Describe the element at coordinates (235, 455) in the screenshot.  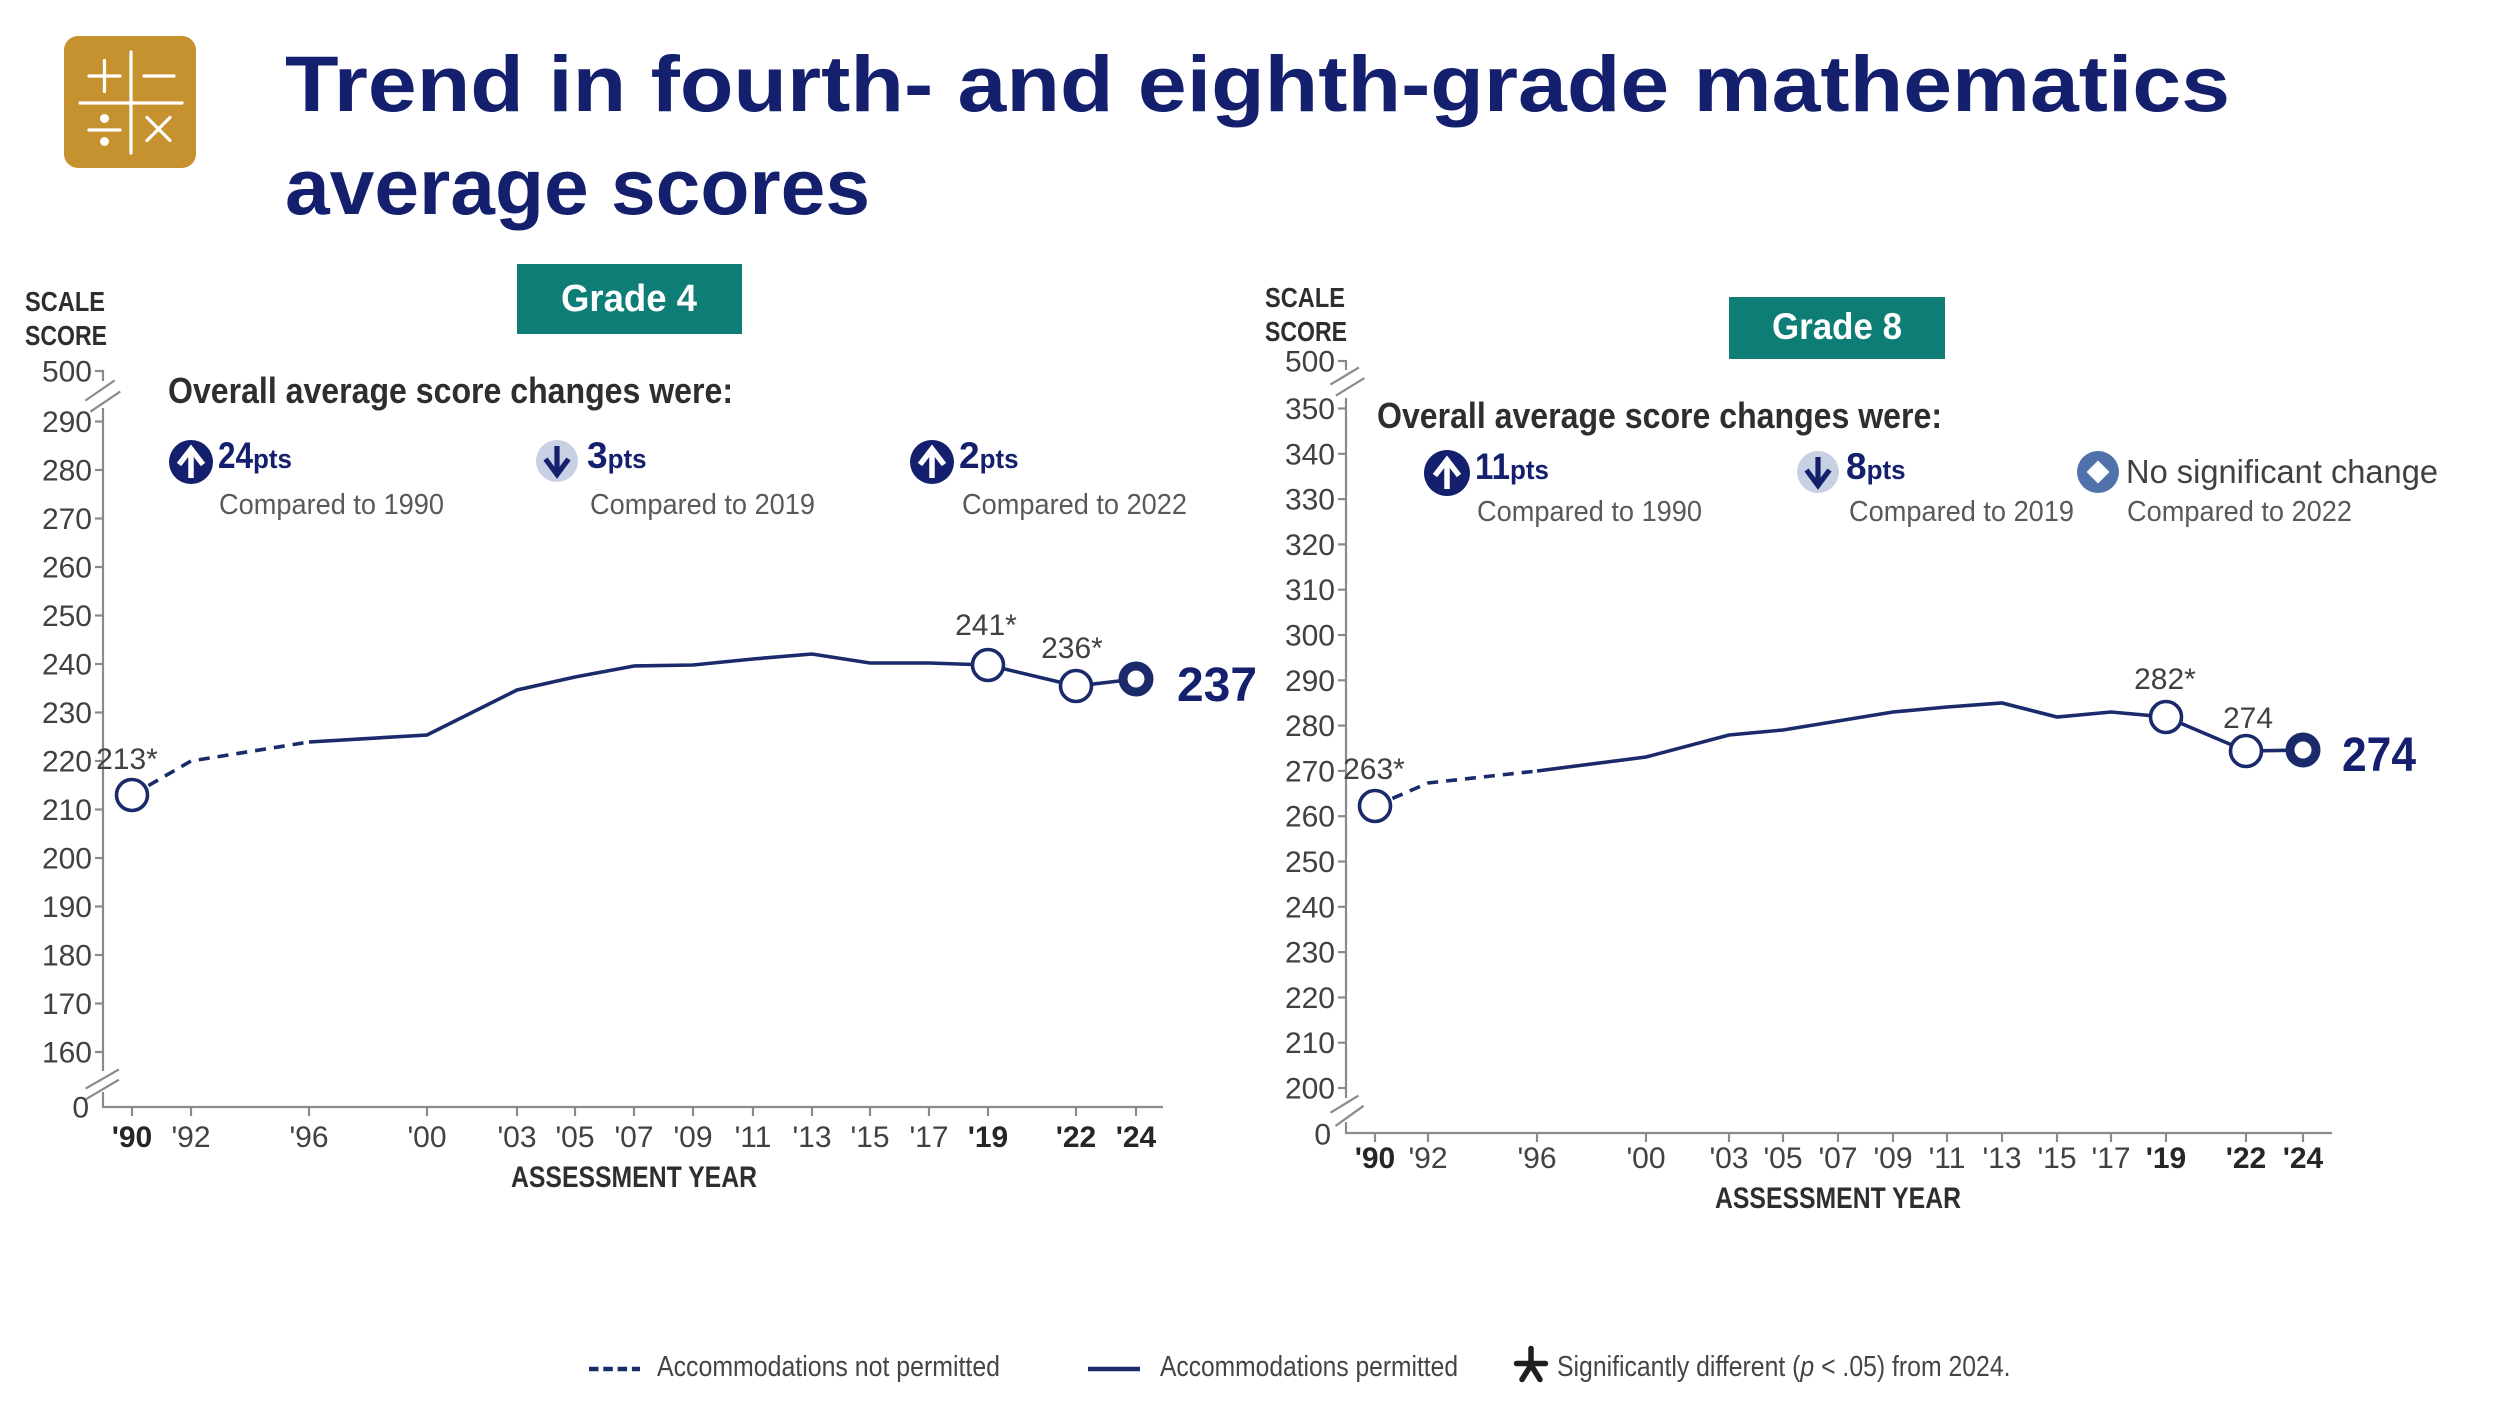
I see `svg-text: 24` at that location.